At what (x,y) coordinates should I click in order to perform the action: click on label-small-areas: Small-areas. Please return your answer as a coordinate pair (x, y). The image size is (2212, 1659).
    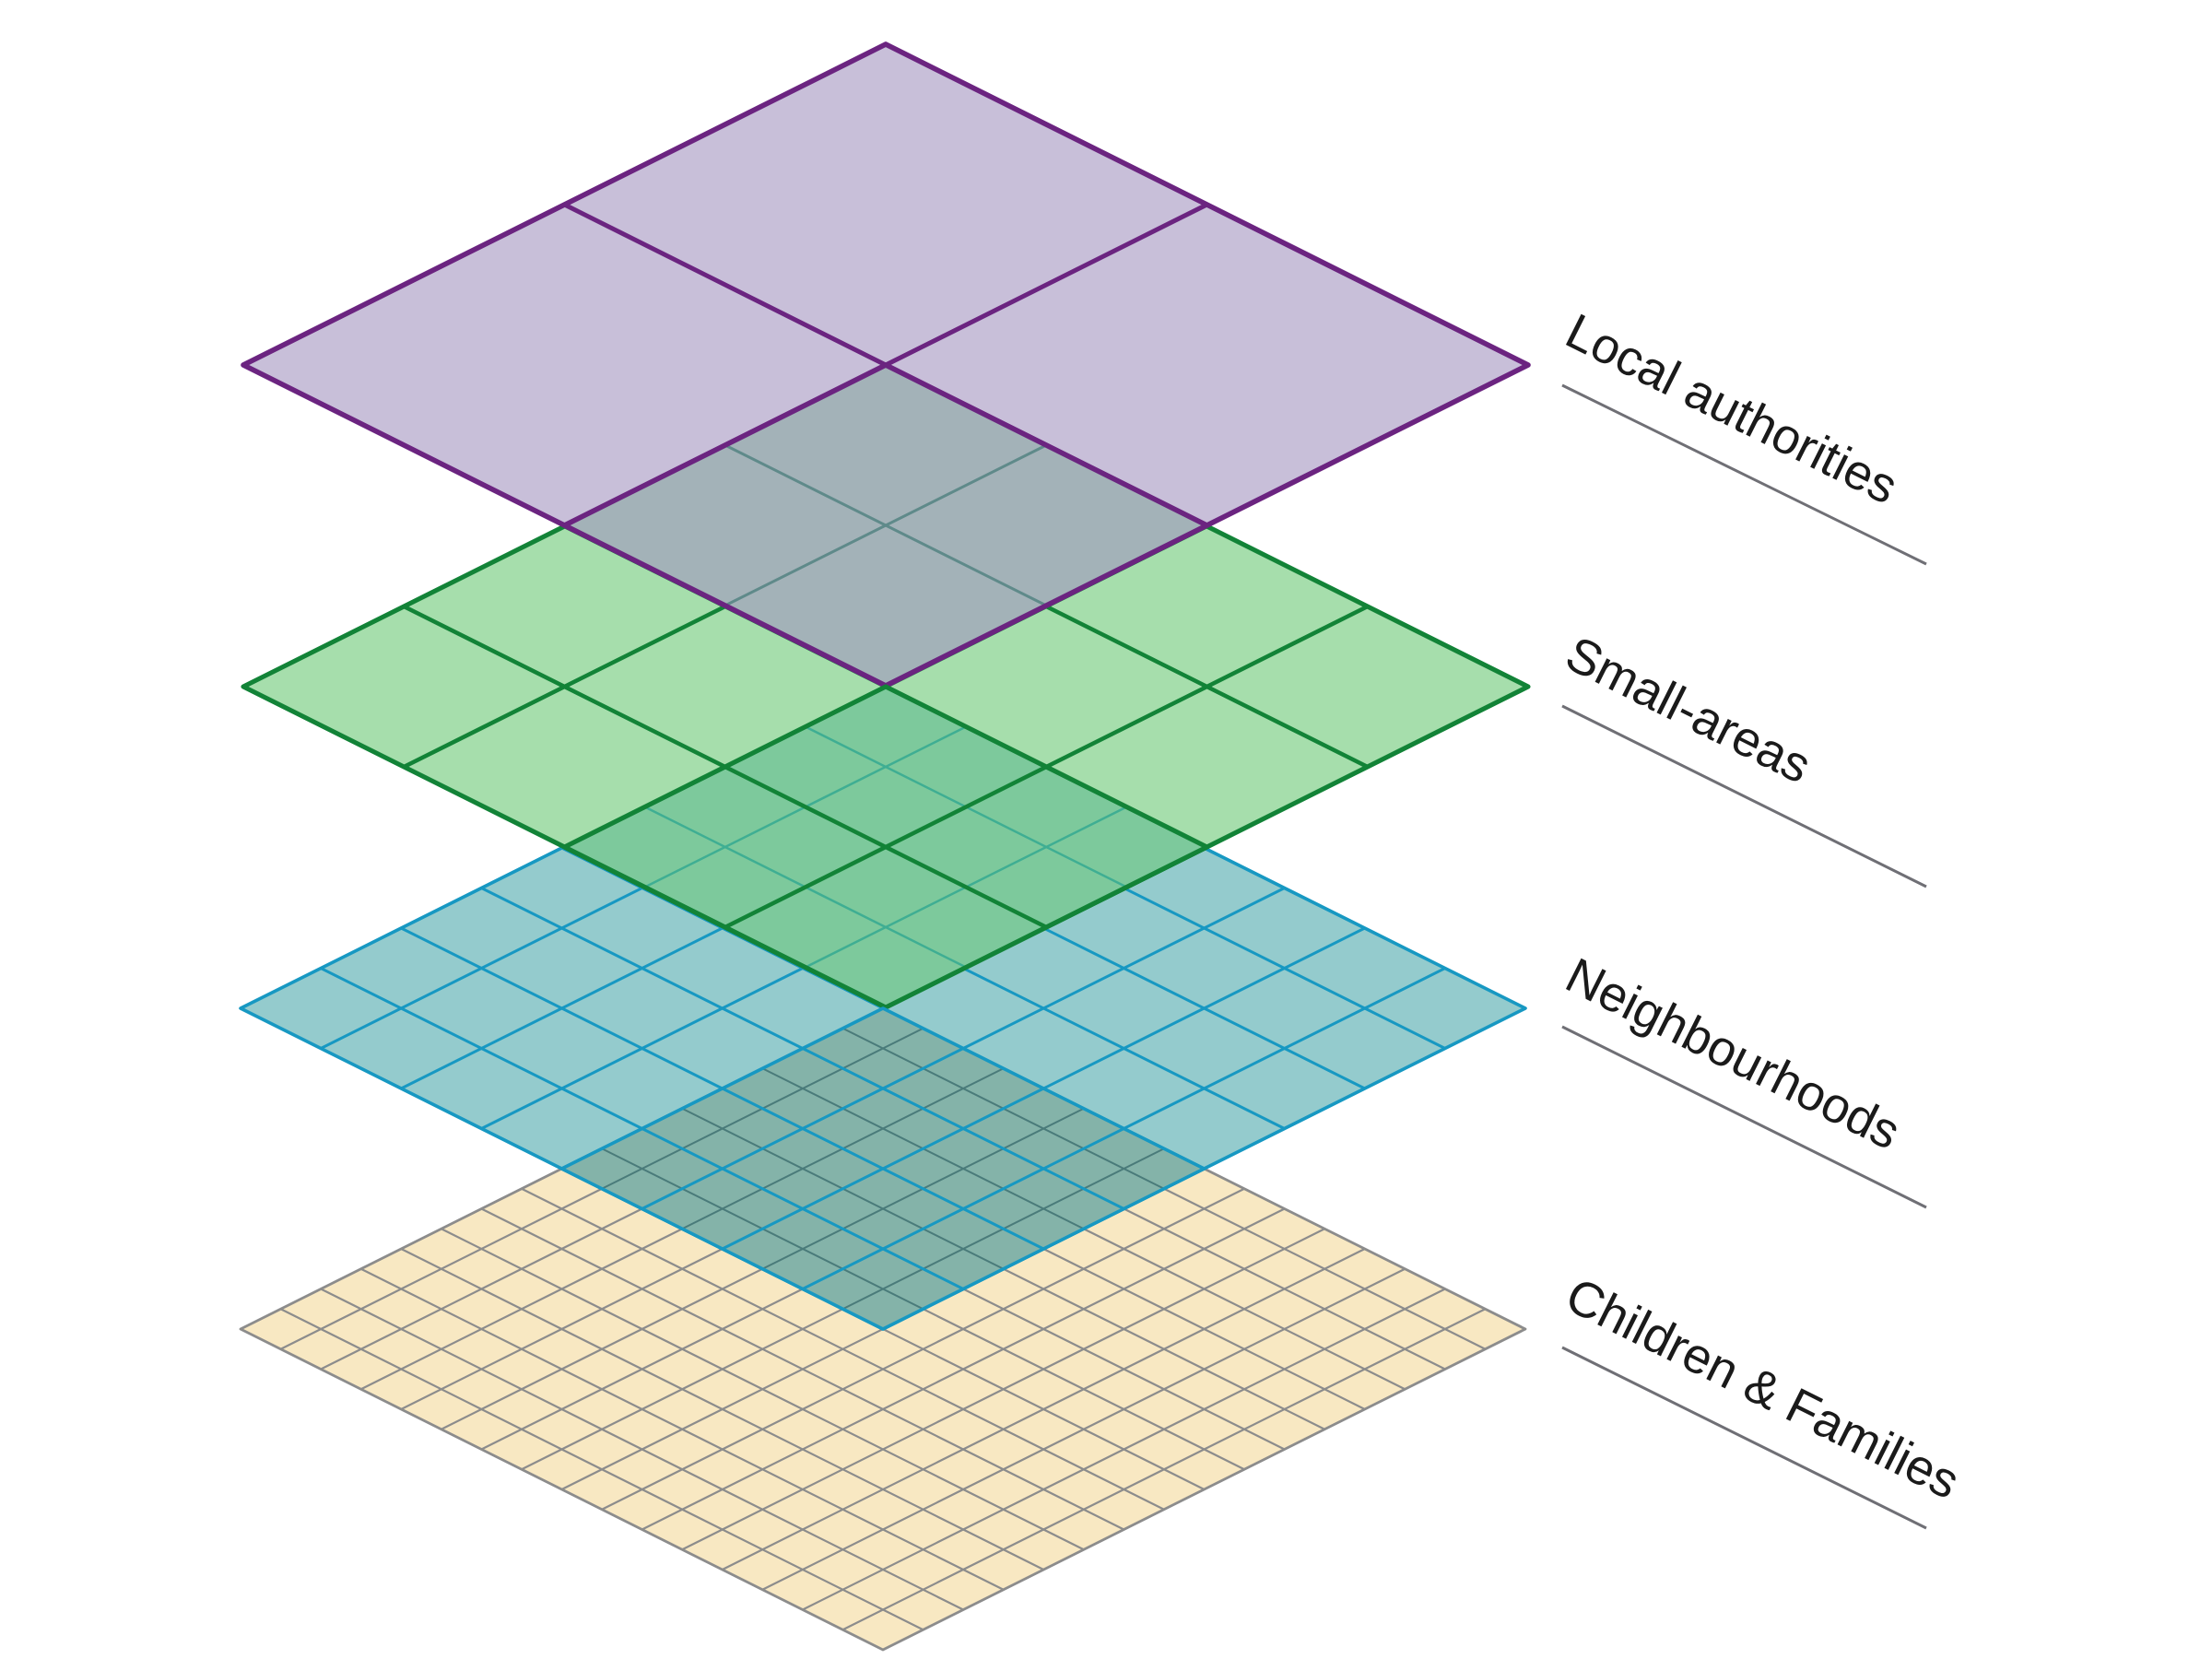
    Looking at the image, I should click on (1742, 757).